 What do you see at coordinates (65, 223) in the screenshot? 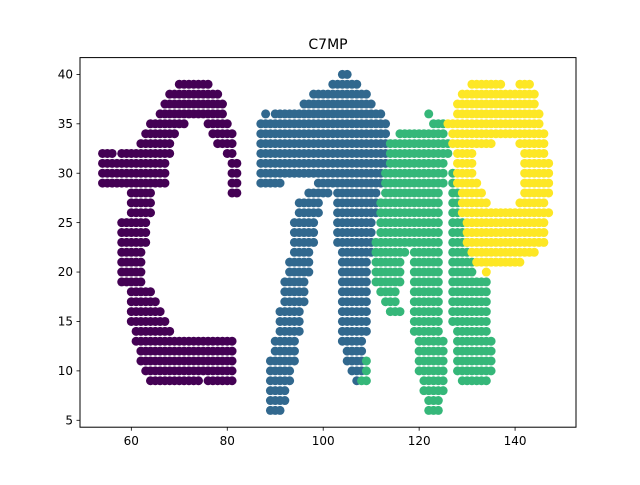
I see `y-tick-label: 25` at bounding box center [65, 223].